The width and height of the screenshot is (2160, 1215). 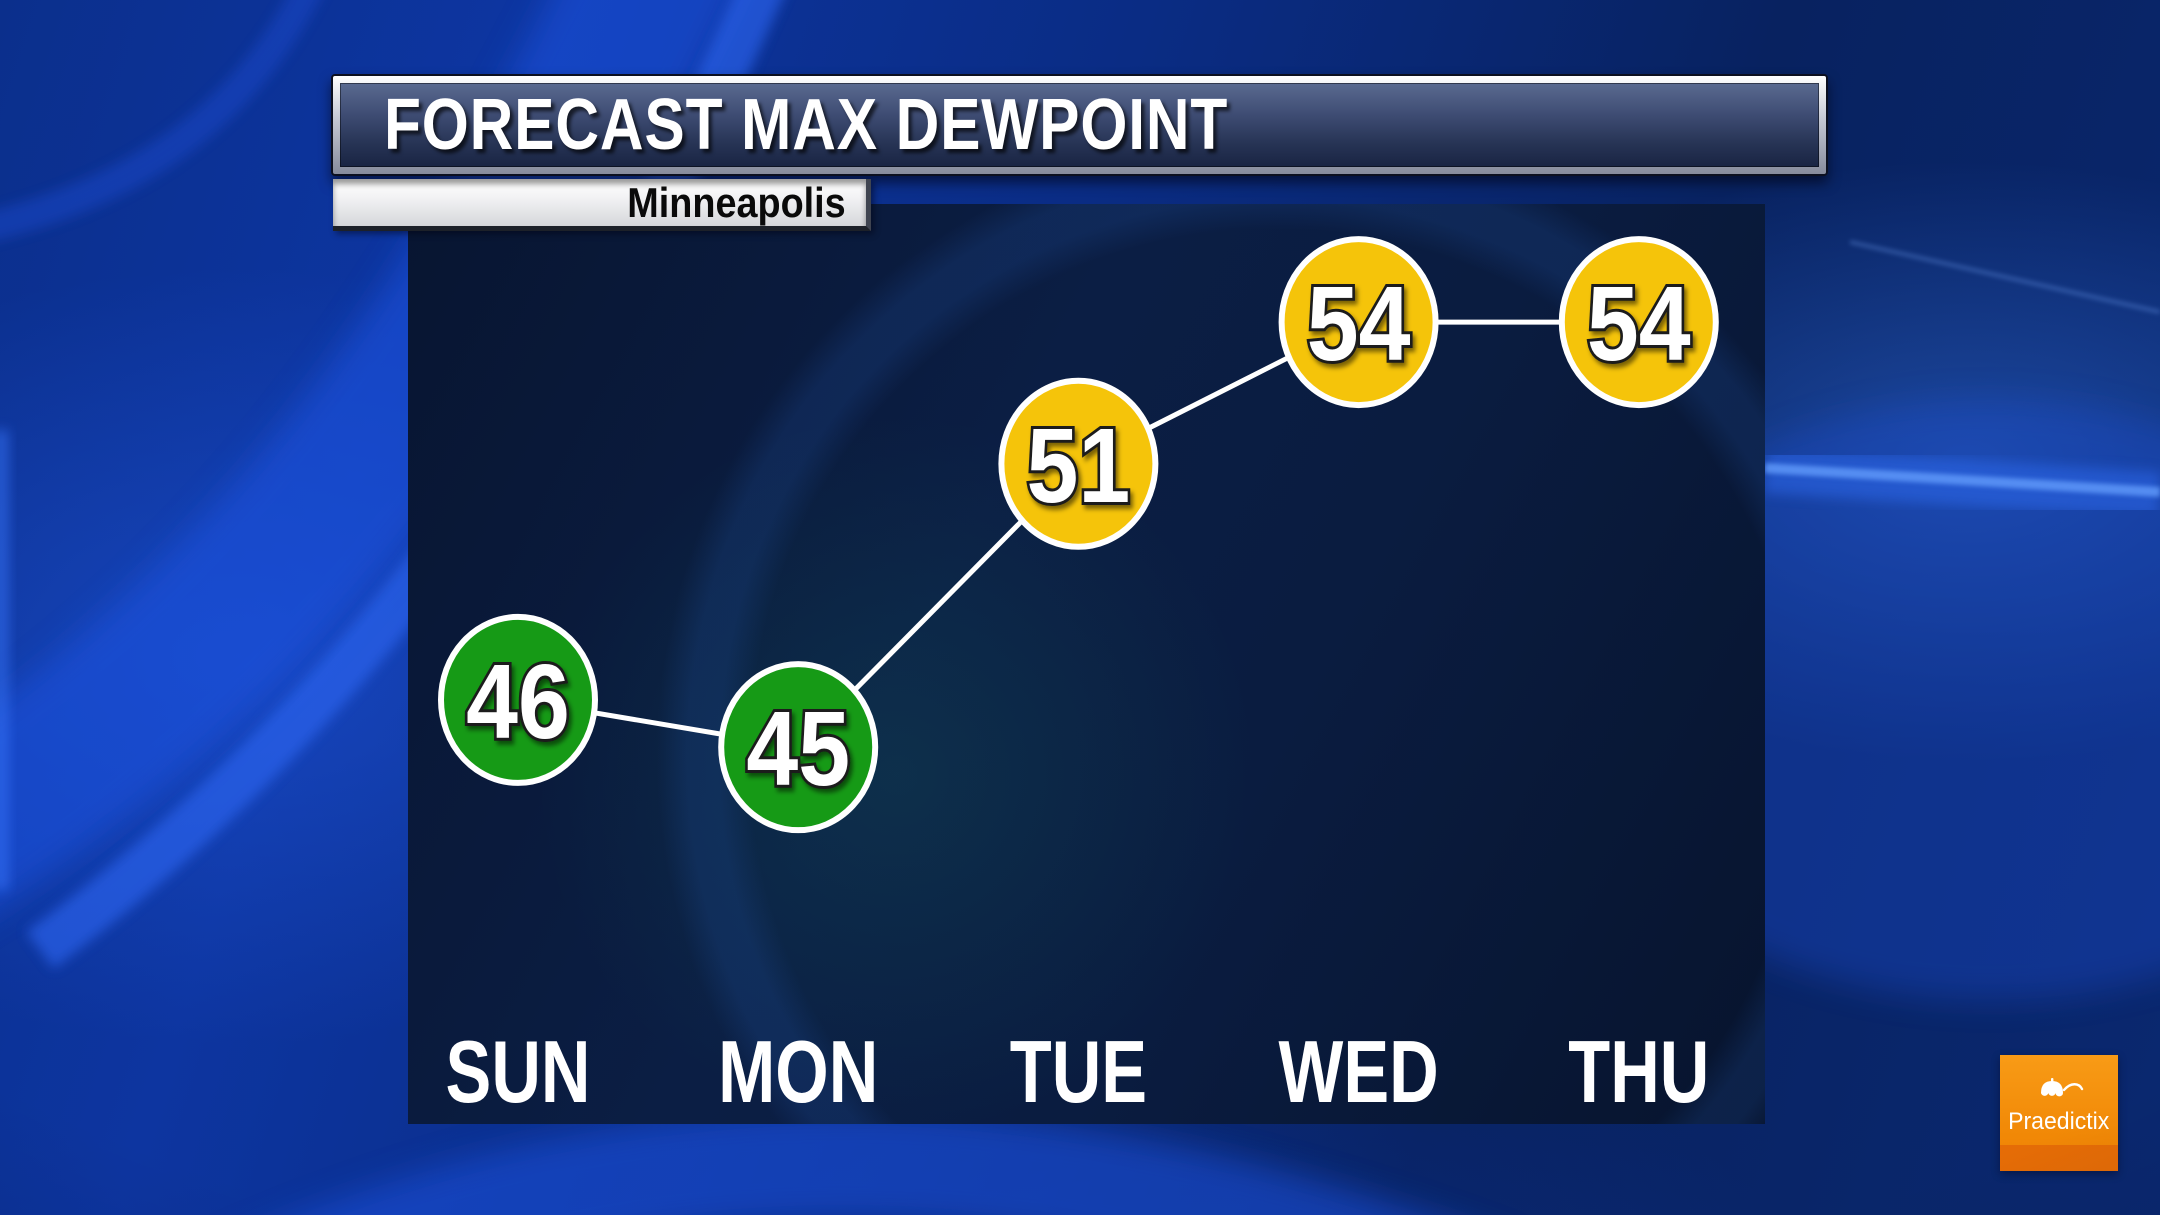 I want to click on day-label: TUE, so click(x=1078, y=1072).